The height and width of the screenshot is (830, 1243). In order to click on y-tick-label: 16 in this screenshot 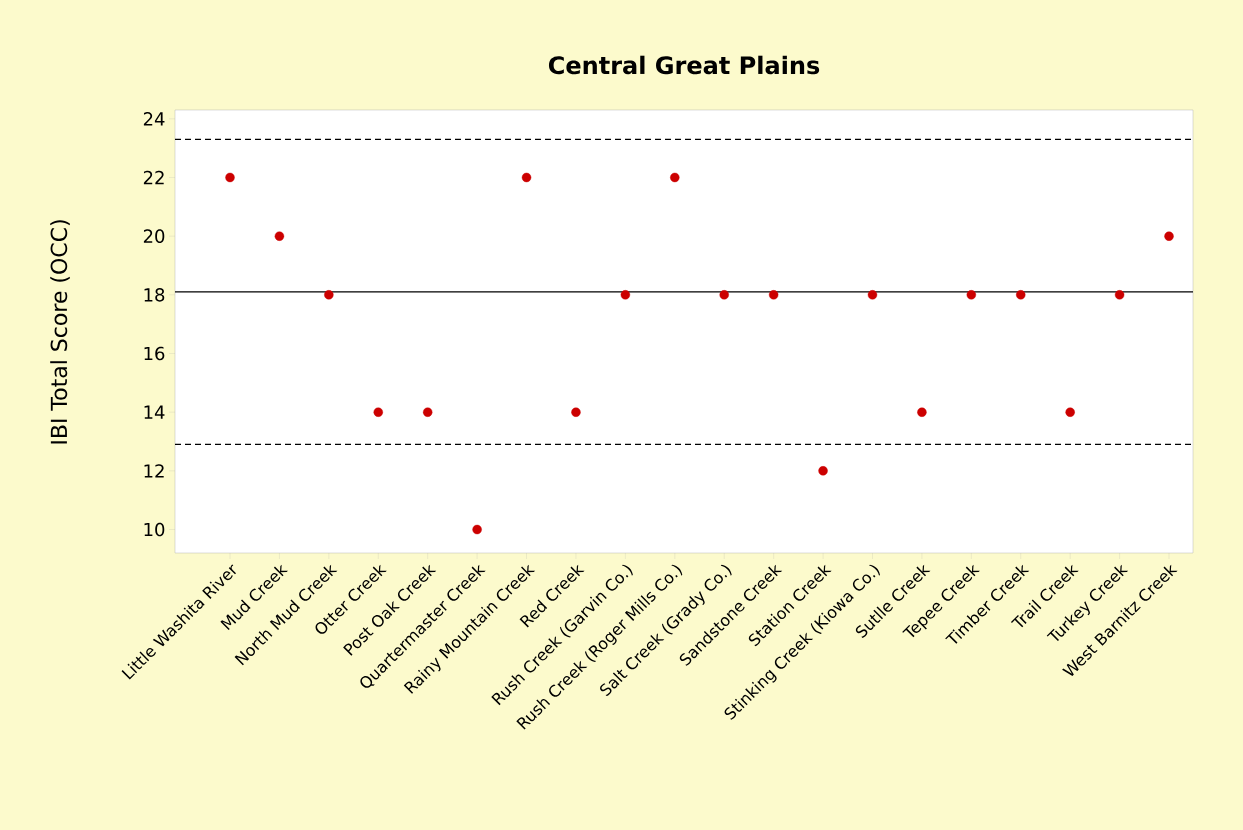, I will do `click(154, 353)`.